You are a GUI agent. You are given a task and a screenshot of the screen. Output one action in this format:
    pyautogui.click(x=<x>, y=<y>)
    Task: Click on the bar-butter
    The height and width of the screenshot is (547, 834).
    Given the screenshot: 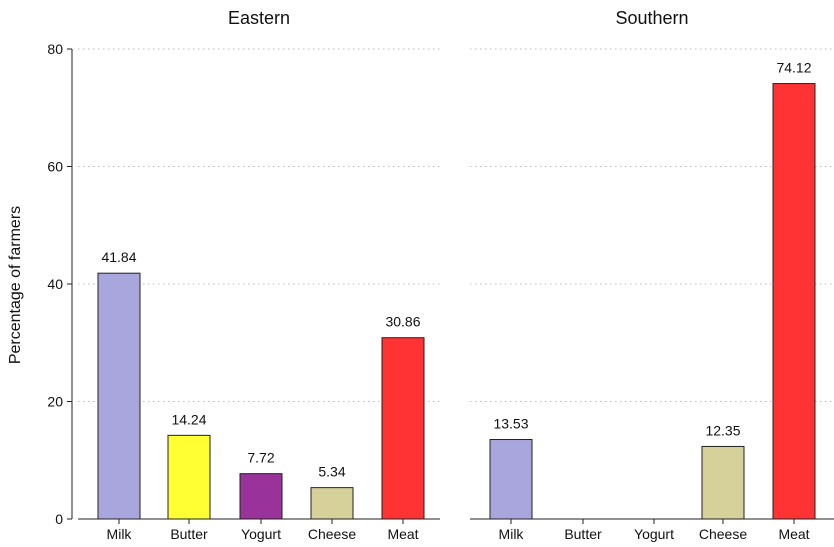 What is the action you would take?
    pyautogui.click(x=189, y=477)
    